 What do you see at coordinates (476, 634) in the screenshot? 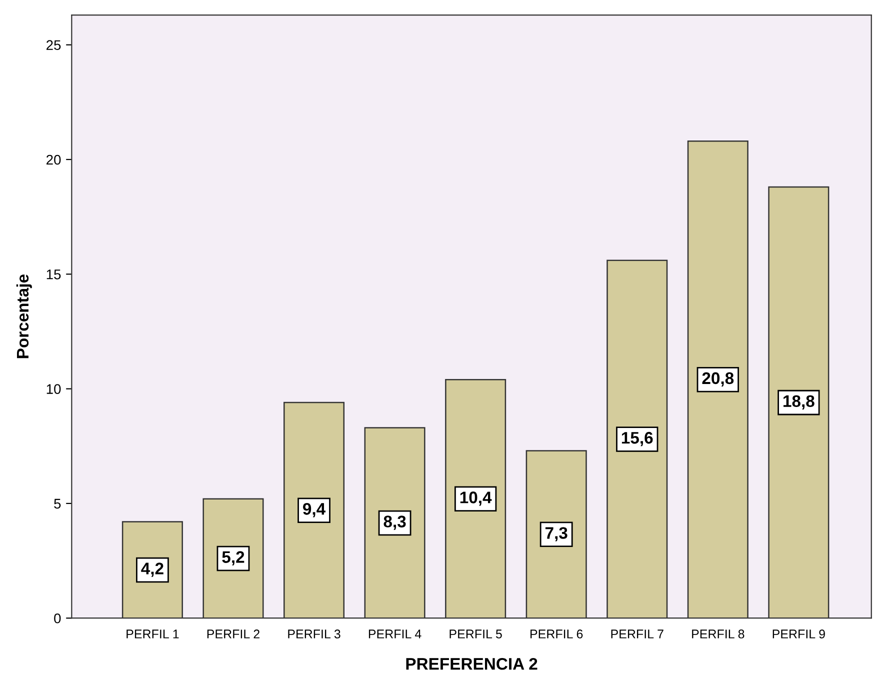
I see `x-tick-label: PERFIL 5` at bounding box center [476, 634].